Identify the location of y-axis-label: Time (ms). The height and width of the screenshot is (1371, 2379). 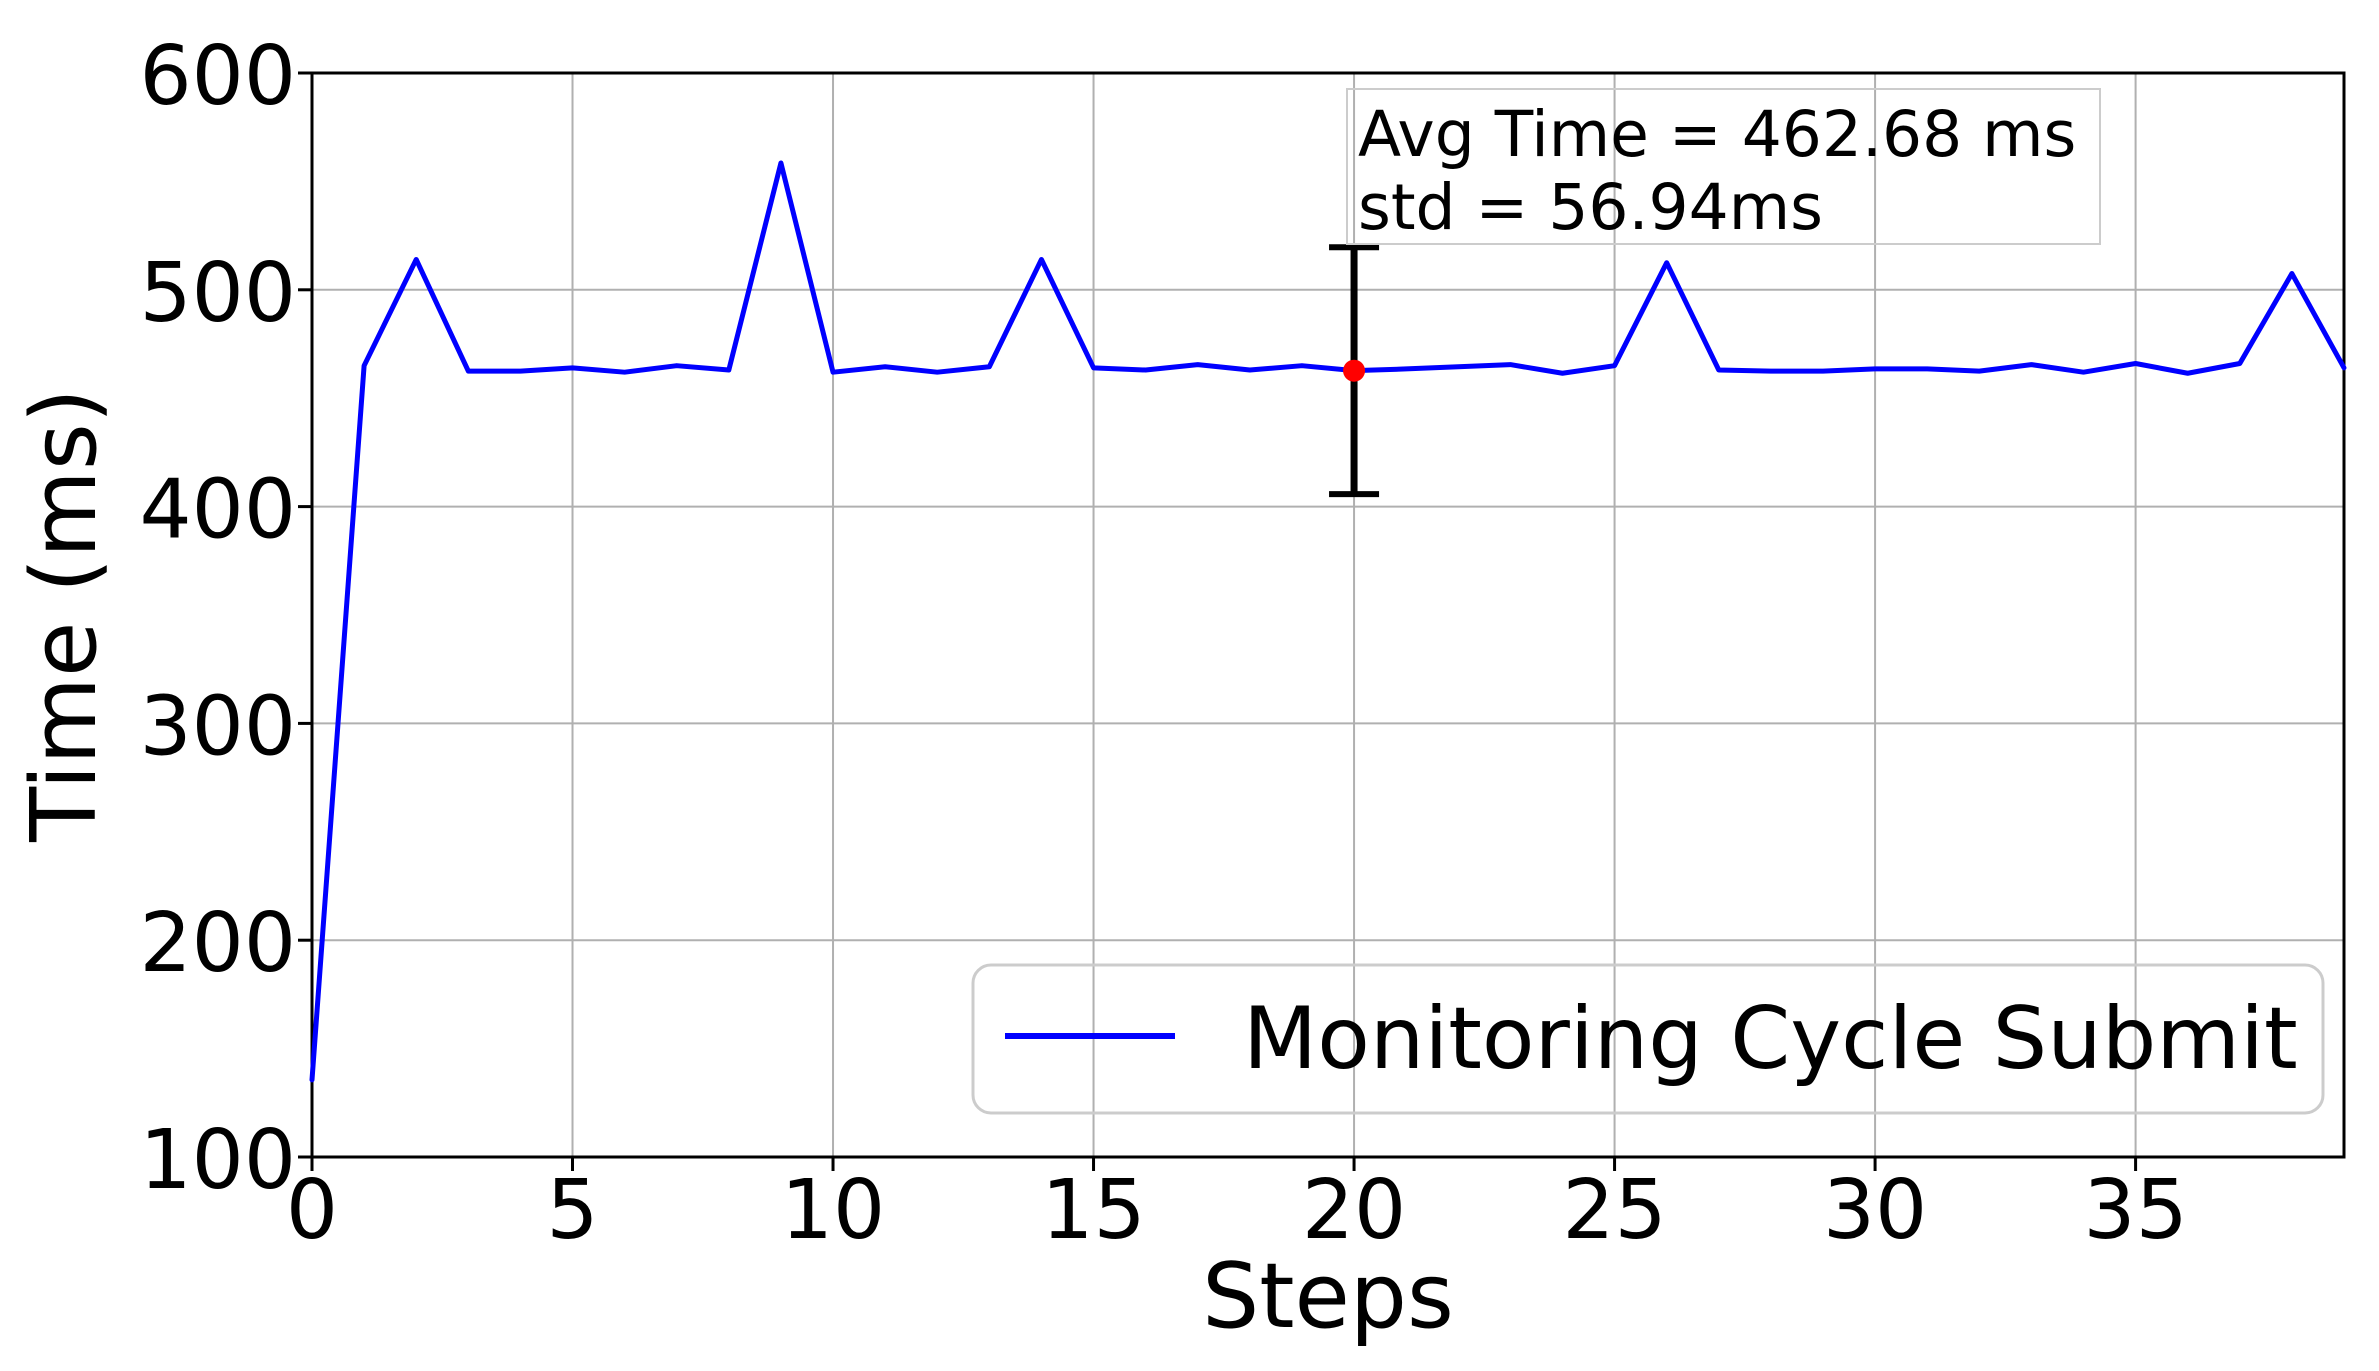
(64, 615).